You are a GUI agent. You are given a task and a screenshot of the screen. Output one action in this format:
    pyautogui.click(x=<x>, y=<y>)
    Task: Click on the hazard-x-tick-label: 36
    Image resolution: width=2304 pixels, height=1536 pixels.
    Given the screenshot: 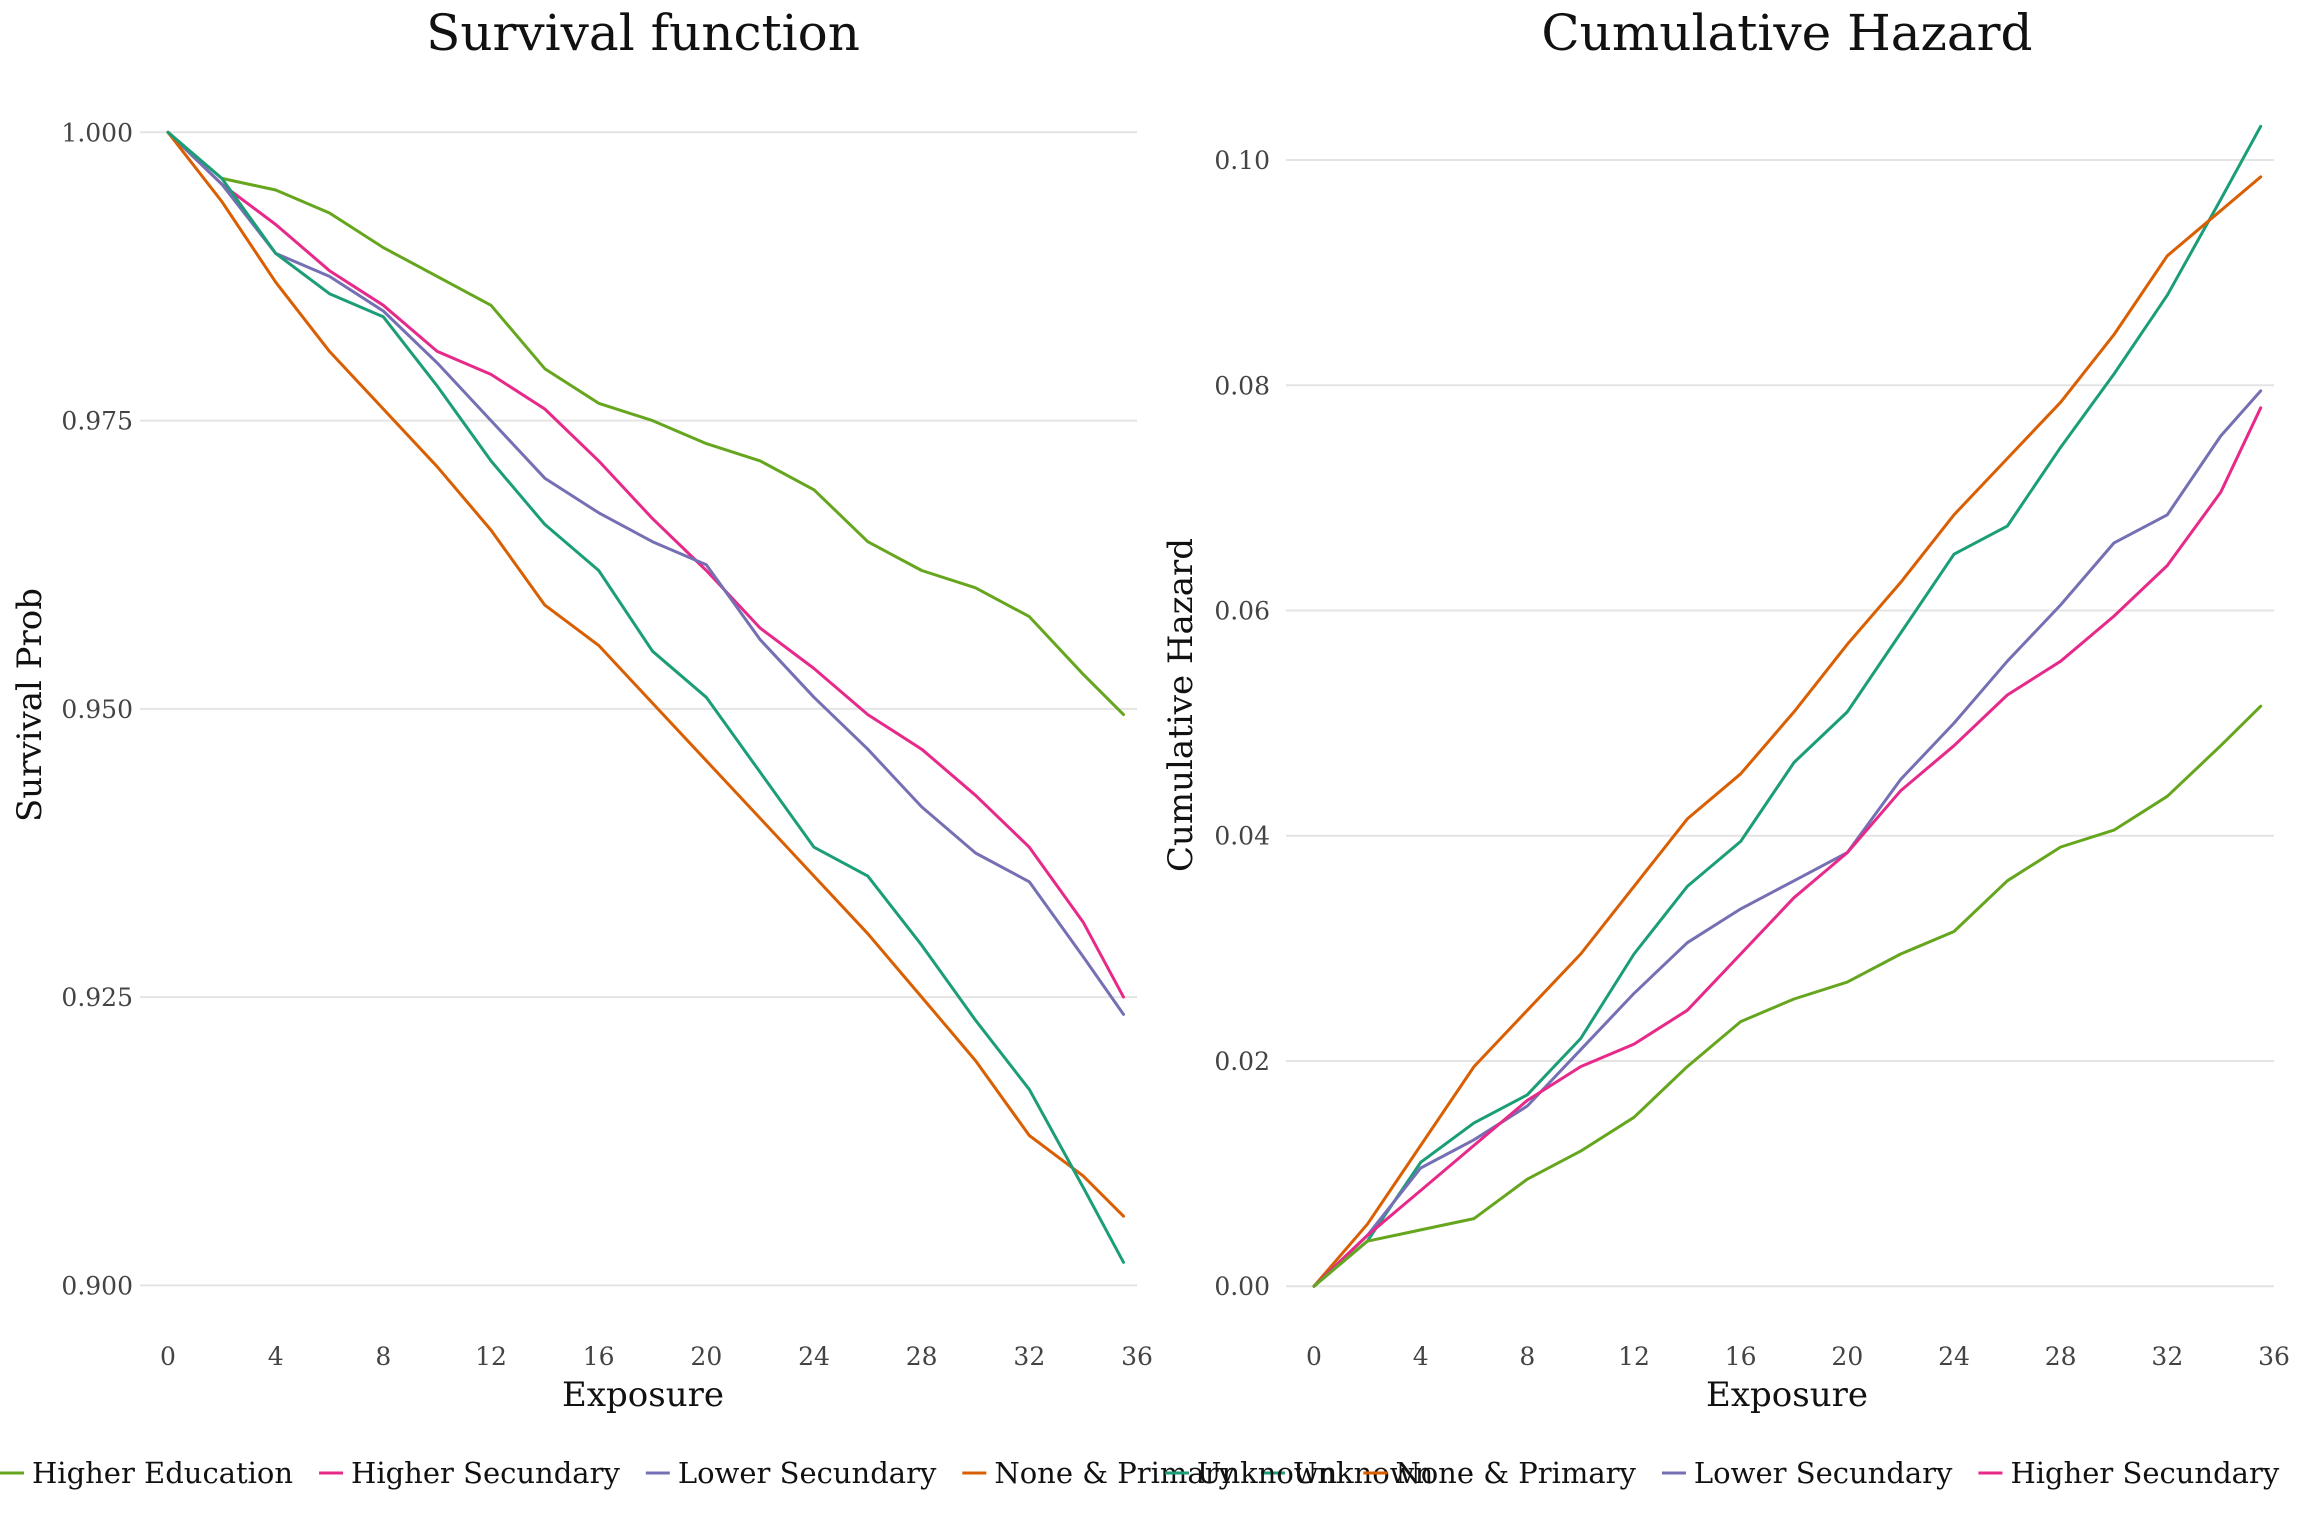 What is the action you would take?
    pyautogui.click(x=2274, y=1356)
    